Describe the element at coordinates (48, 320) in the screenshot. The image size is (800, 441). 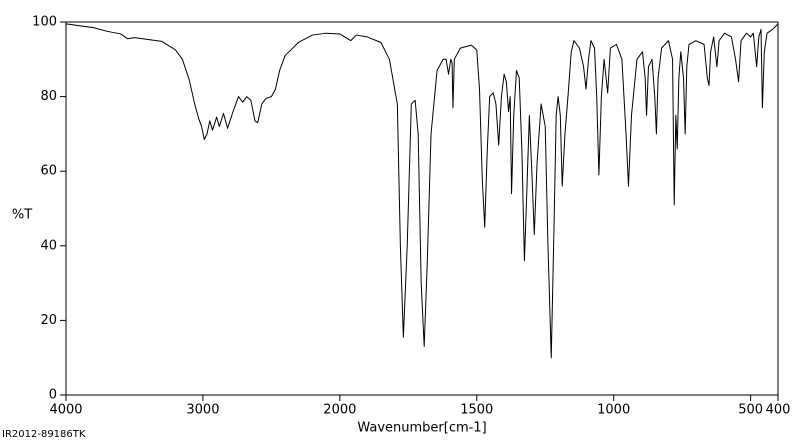
I see `y-tick-label: 20` at that location.